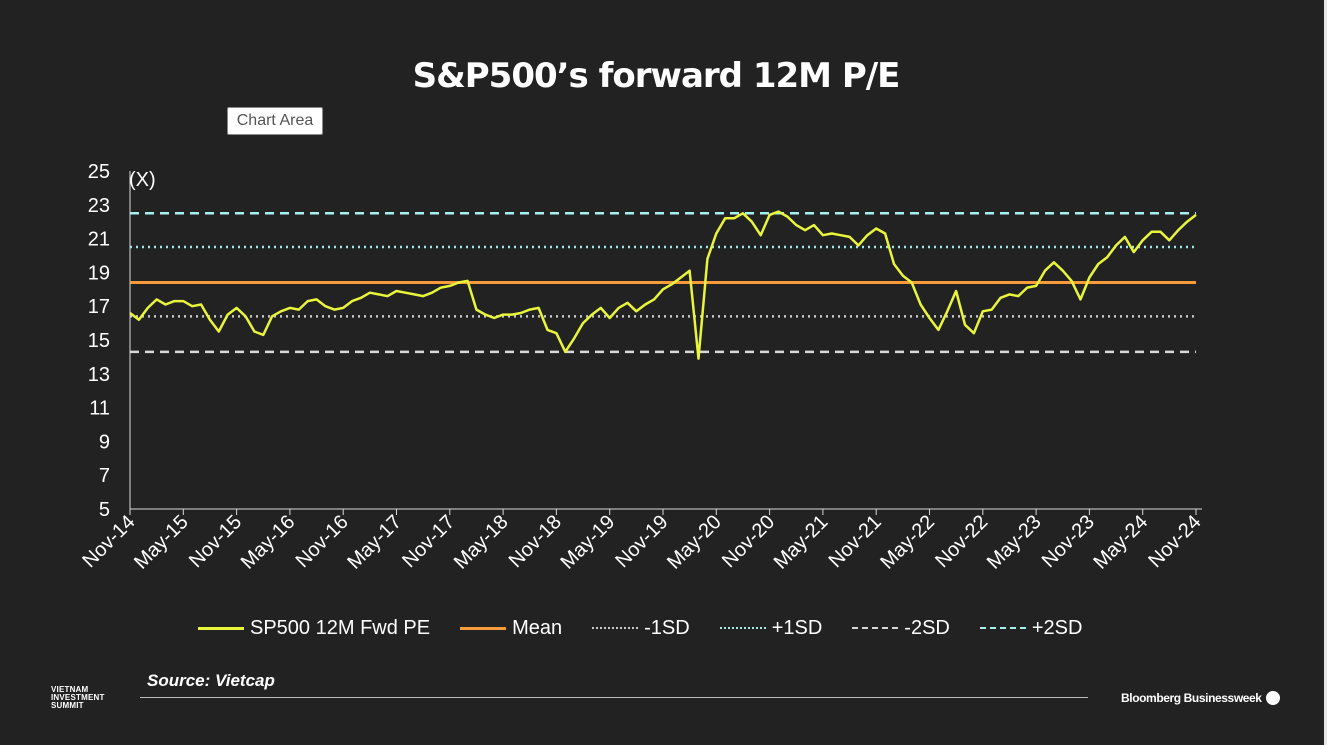 This screenshot has width=1327, height=745. Describe the element at coordinates (67, 705) in the screenshot. I see `logo-line: SUMMIT` at that location.